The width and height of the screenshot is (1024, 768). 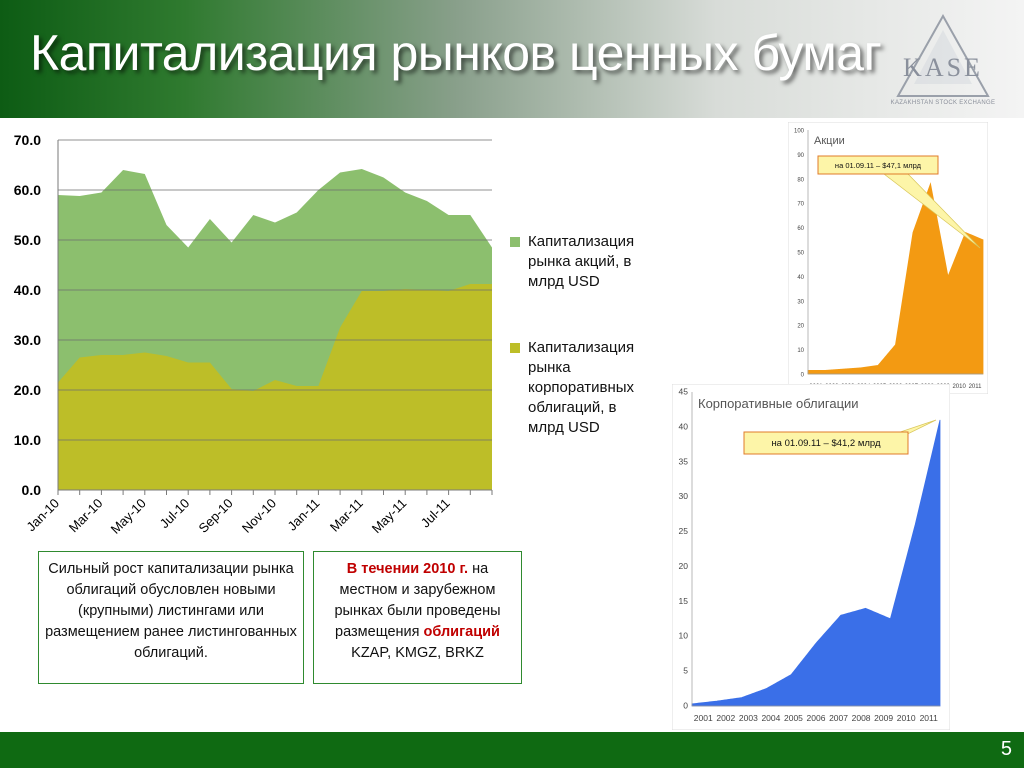 I want to click on mini-x-tick-label: 2008, so click(x=861, y=718).